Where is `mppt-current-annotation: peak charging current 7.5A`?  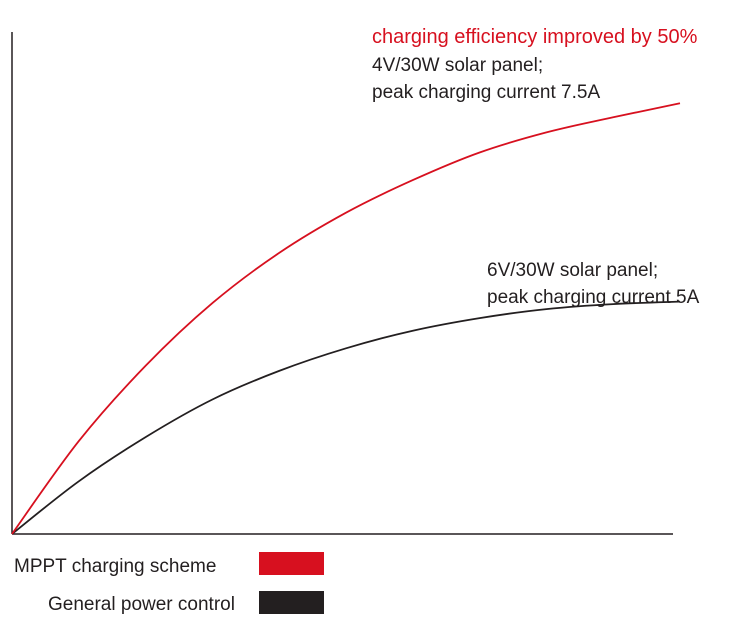 mppt-current-annotation: peak charging current 7.5A is located at coordinates (486, 92).